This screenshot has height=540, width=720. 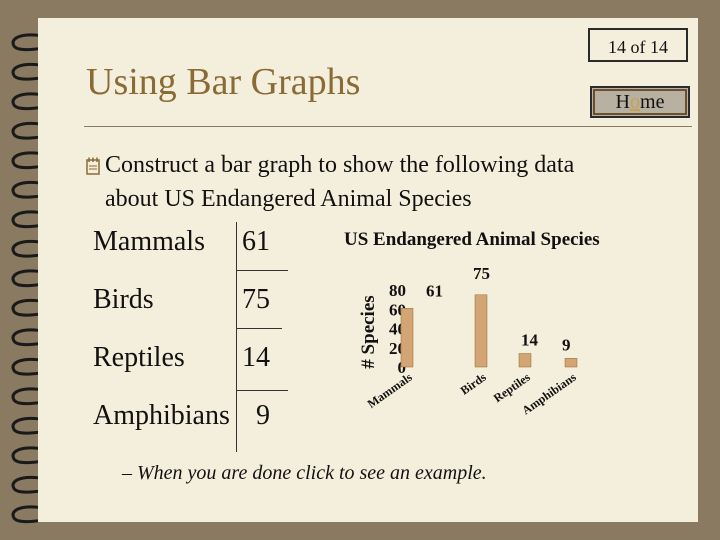 What do you see at coordinates (139, 357) in the screenshot?
I see `table-row-label: Reptiles` at bounding box center [139, 357].